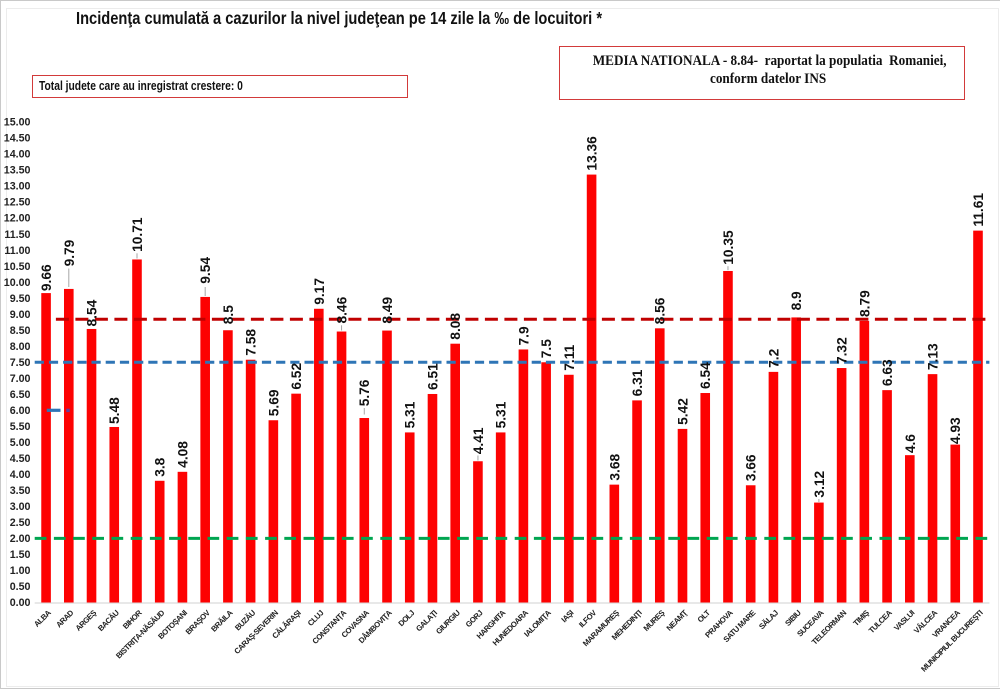 The height and width of the screenshot is (689, 1000). I want to click on svg-text: 8.56, so click(660, 310).